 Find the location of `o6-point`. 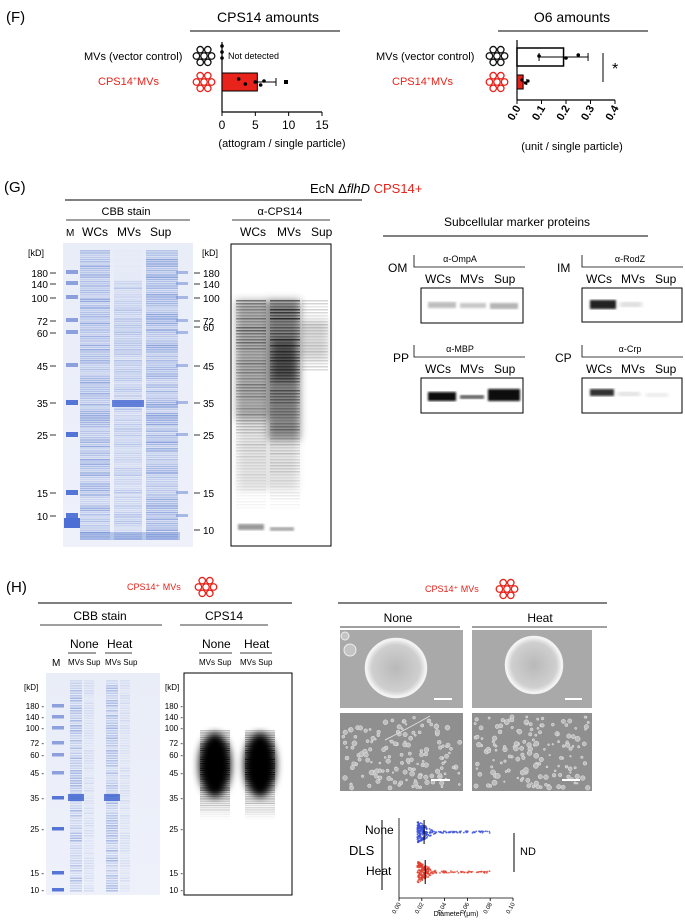

o6-point is located at coordinates (539, 56).